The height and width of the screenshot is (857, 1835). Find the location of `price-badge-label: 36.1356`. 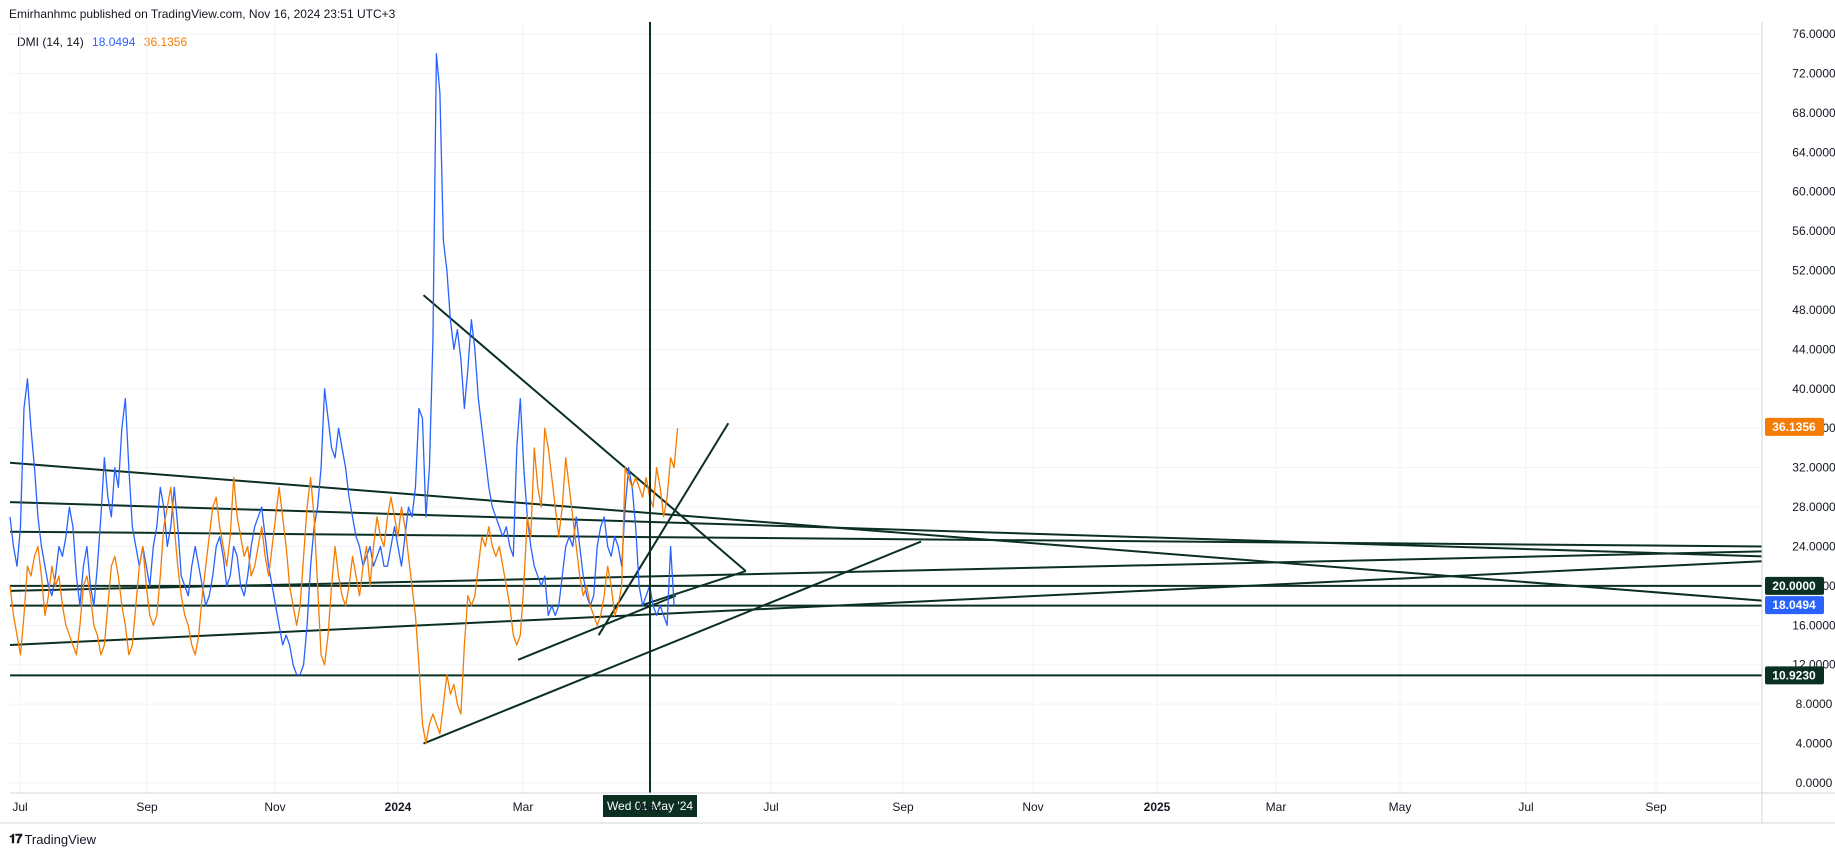

price-badge-label: 36.1356 is located at coordinates (1794, 427).